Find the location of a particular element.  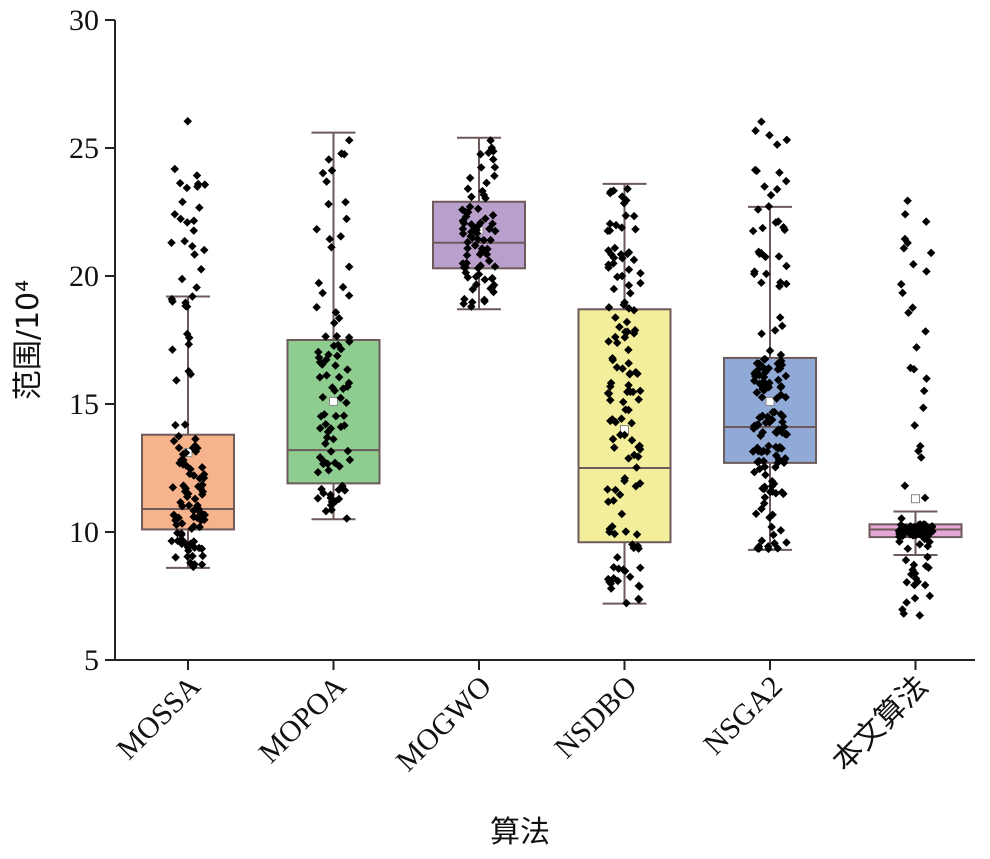

x-axis-title: 算法 is located at coordinates (520, 832).